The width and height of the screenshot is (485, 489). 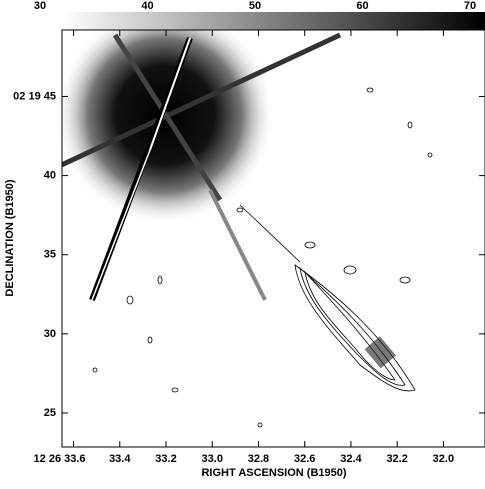 What do you see at coordinates (120, 459) in the screenshot?
I see `x-tick-label: 33.4` at bounding box center [120, 459].